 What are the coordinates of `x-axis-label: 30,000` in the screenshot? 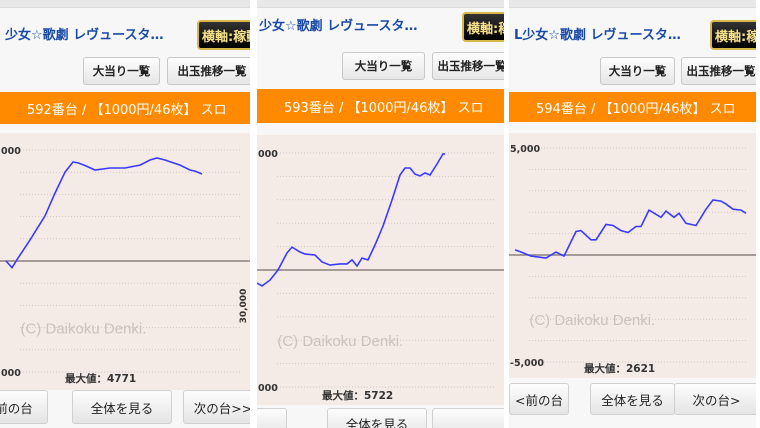 It's located at (244, 306).